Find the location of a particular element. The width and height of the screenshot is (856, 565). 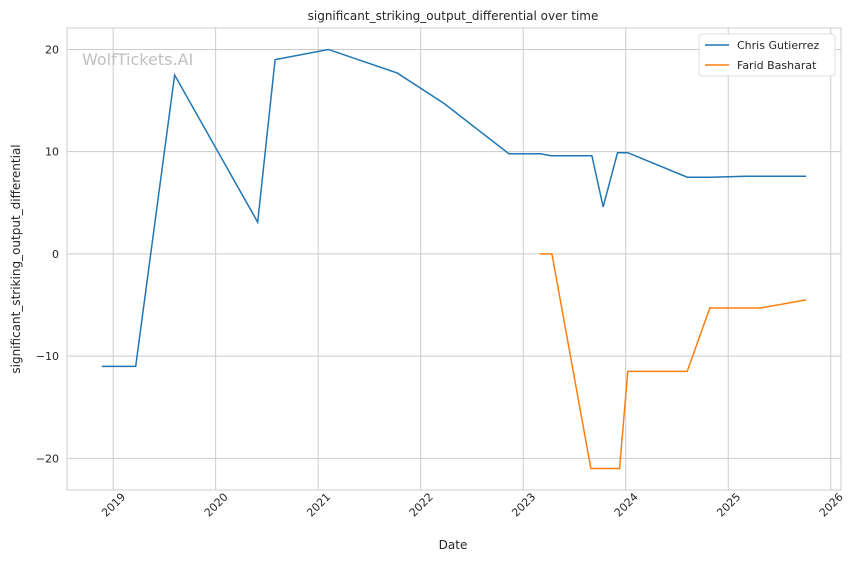

y-tick-label: 10 is located at coordinates (52, 152).